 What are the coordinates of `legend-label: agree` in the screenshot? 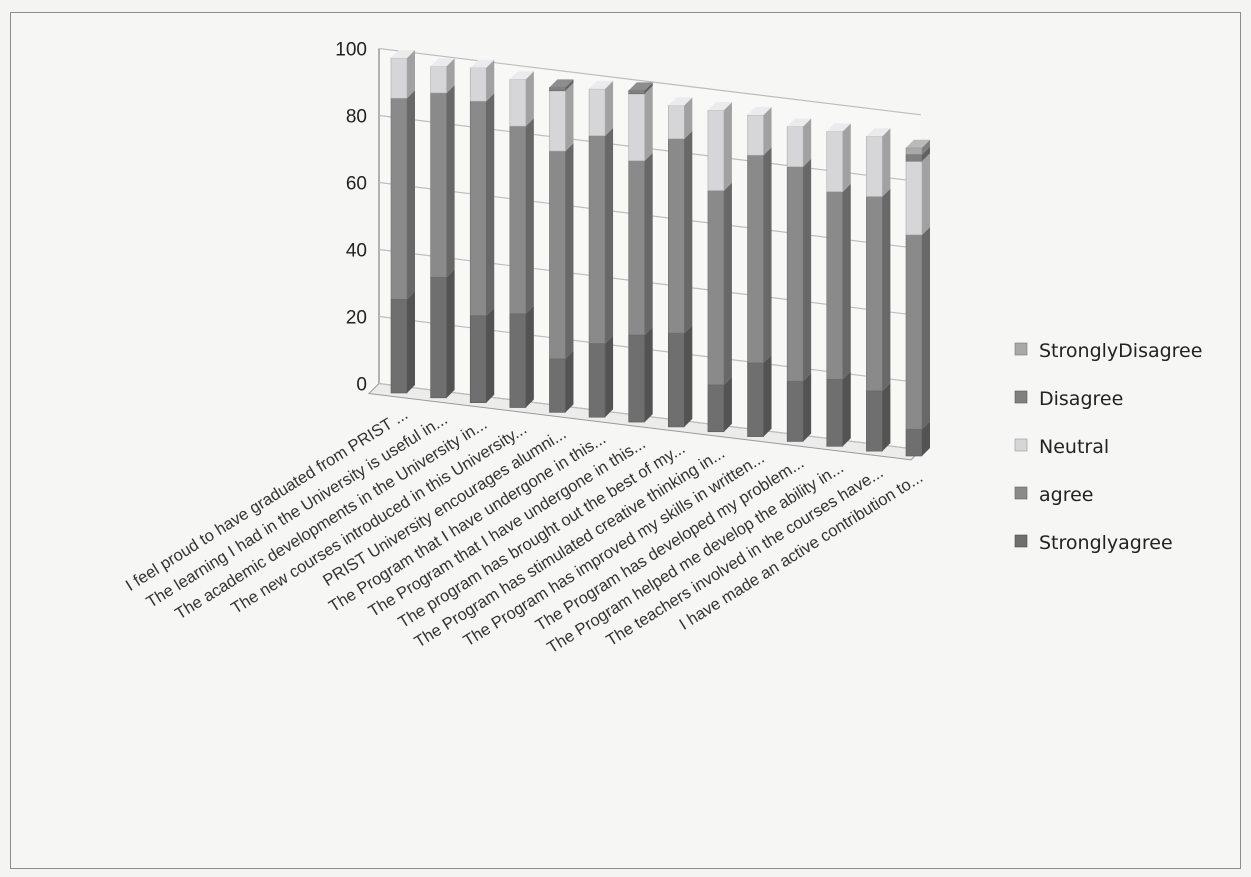 It's located at (1066, 495).